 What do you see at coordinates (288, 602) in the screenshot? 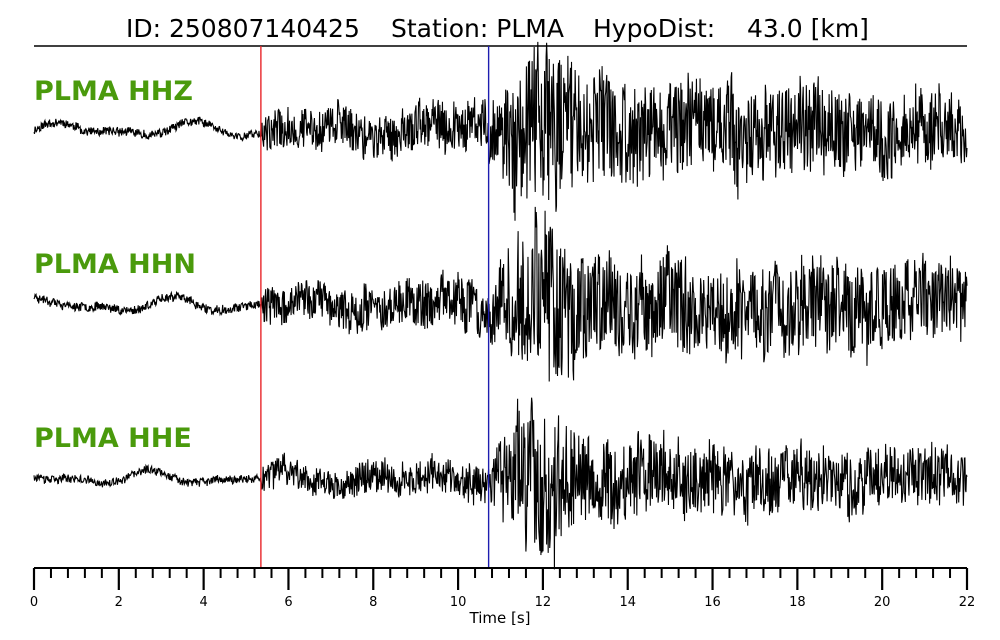
I see `tick-label: 6` at bounding box center [288, 602].